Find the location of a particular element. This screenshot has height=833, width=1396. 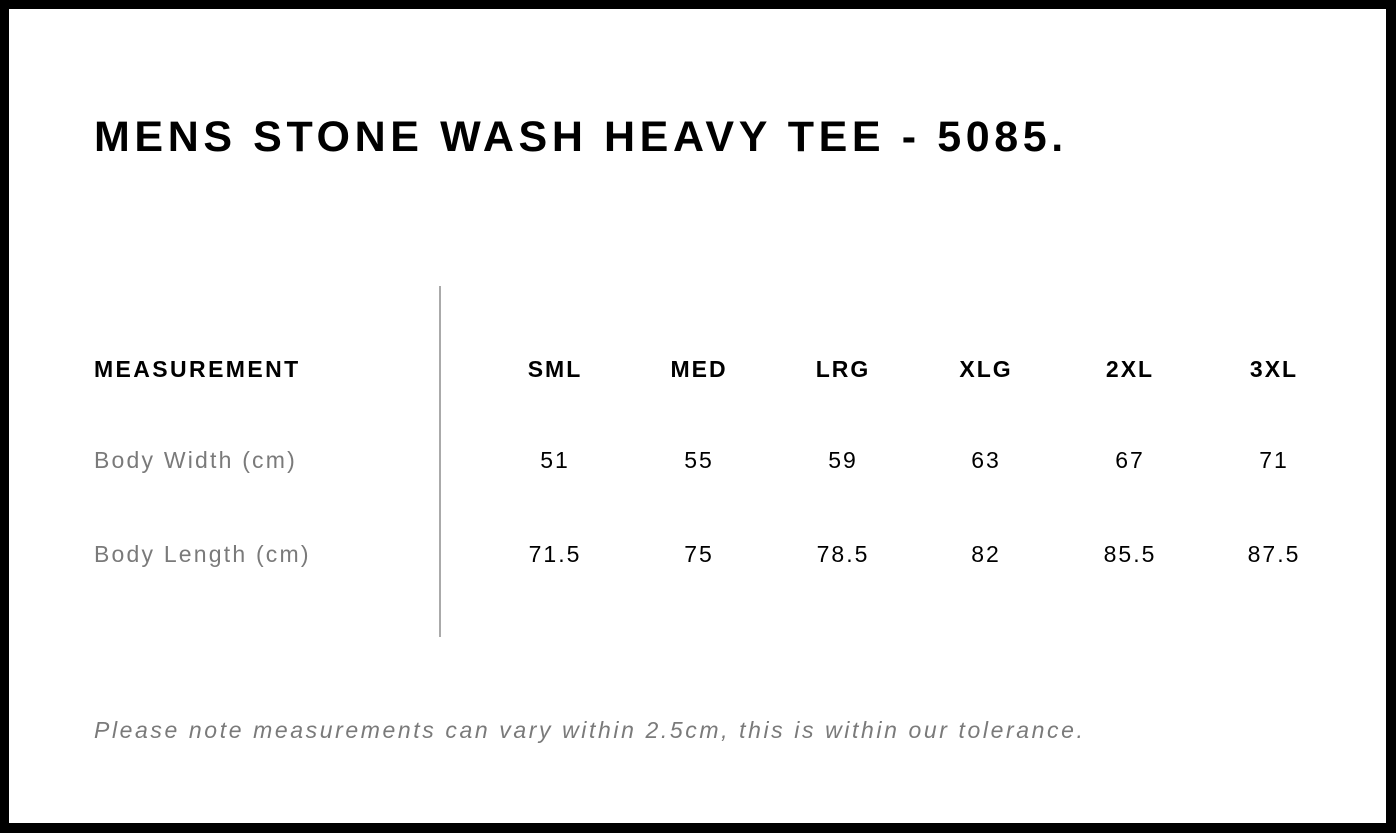

table-cell: 78.5 is located at coordinates (843, 554).